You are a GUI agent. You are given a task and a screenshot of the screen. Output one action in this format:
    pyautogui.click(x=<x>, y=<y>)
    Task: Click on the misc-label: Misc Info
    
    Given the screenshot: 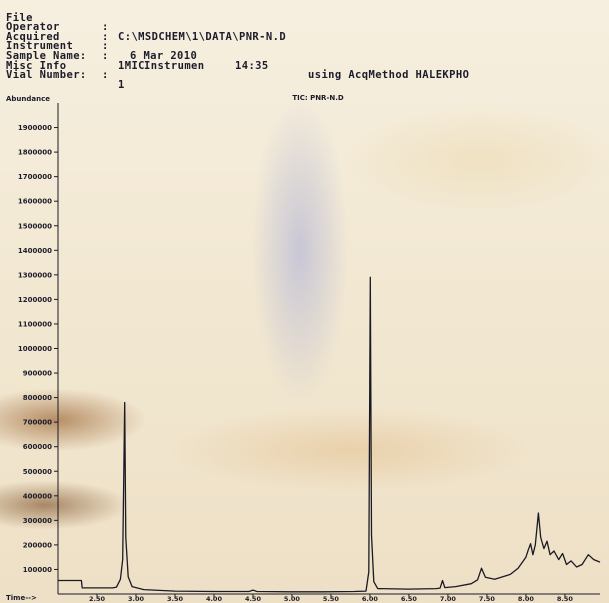 What is the action you would take?
    pyautogui.click(x=36, y=65)
    